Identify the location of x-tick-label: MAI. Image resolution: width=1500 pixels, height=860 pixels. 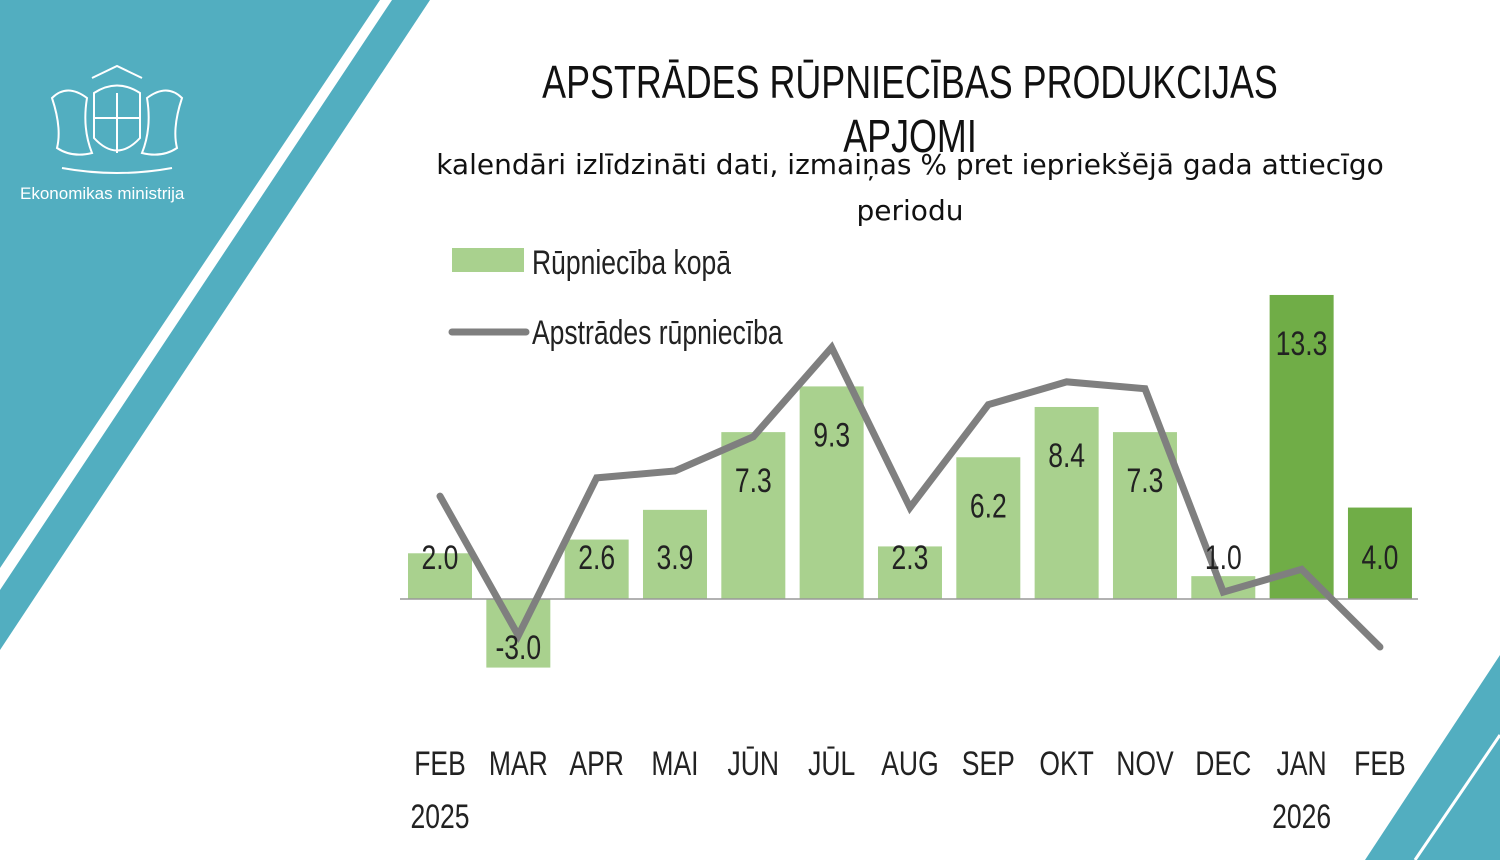
(674, 764).